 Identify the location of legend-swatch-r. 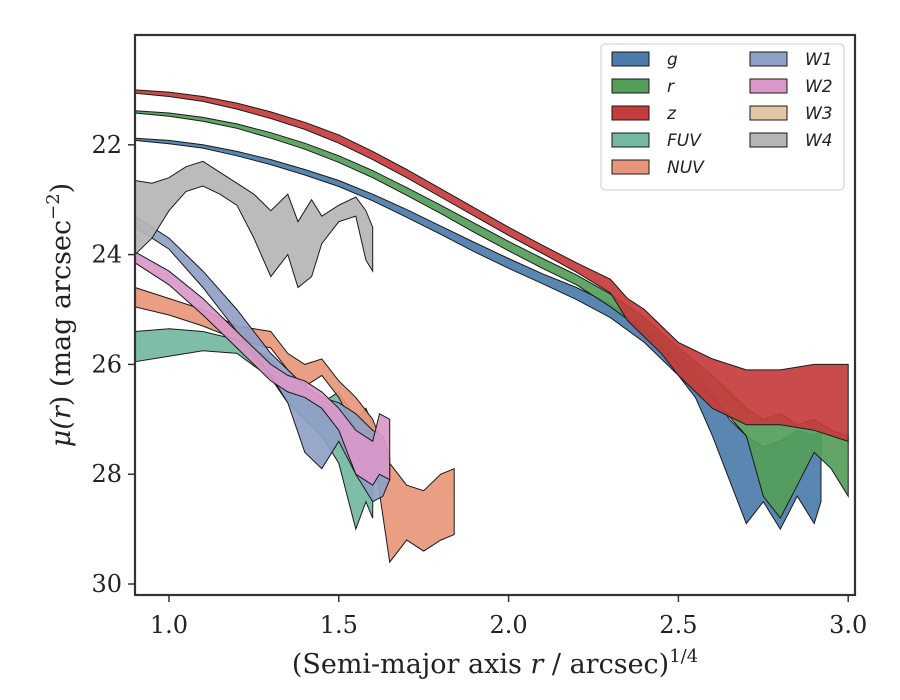
(630, 86).